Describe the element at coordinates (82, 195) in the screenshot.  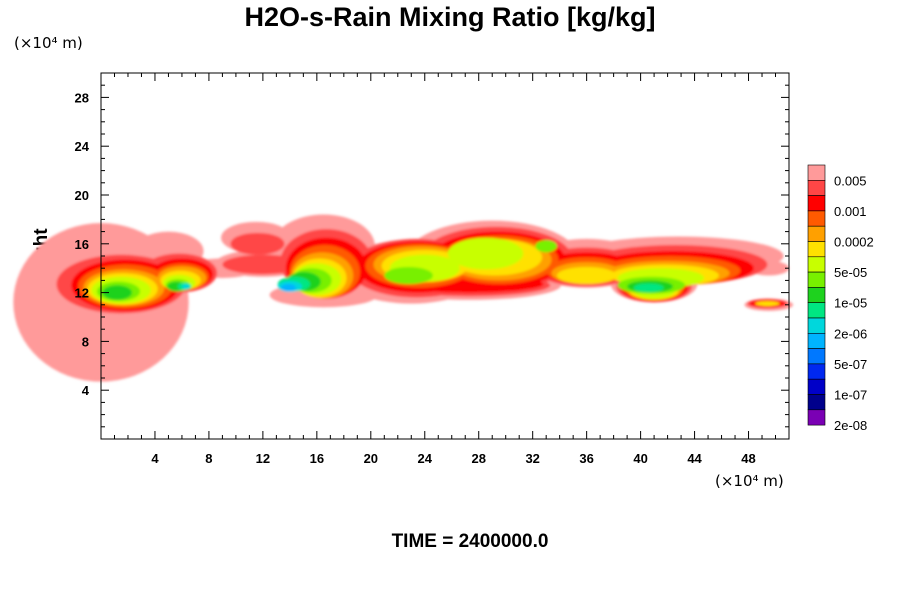
I see `y-tick-label-4: 20` at that location.